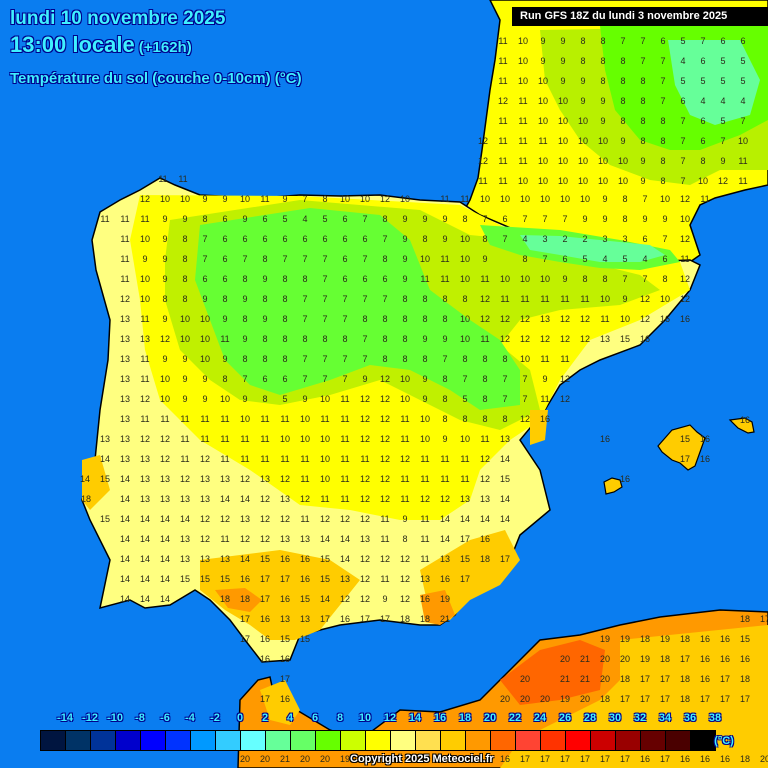 This screenshot has width=768, height=768. Describe the element at coordinates (565, 699) in the screenshot. I see `grid-value: 19` at that location.